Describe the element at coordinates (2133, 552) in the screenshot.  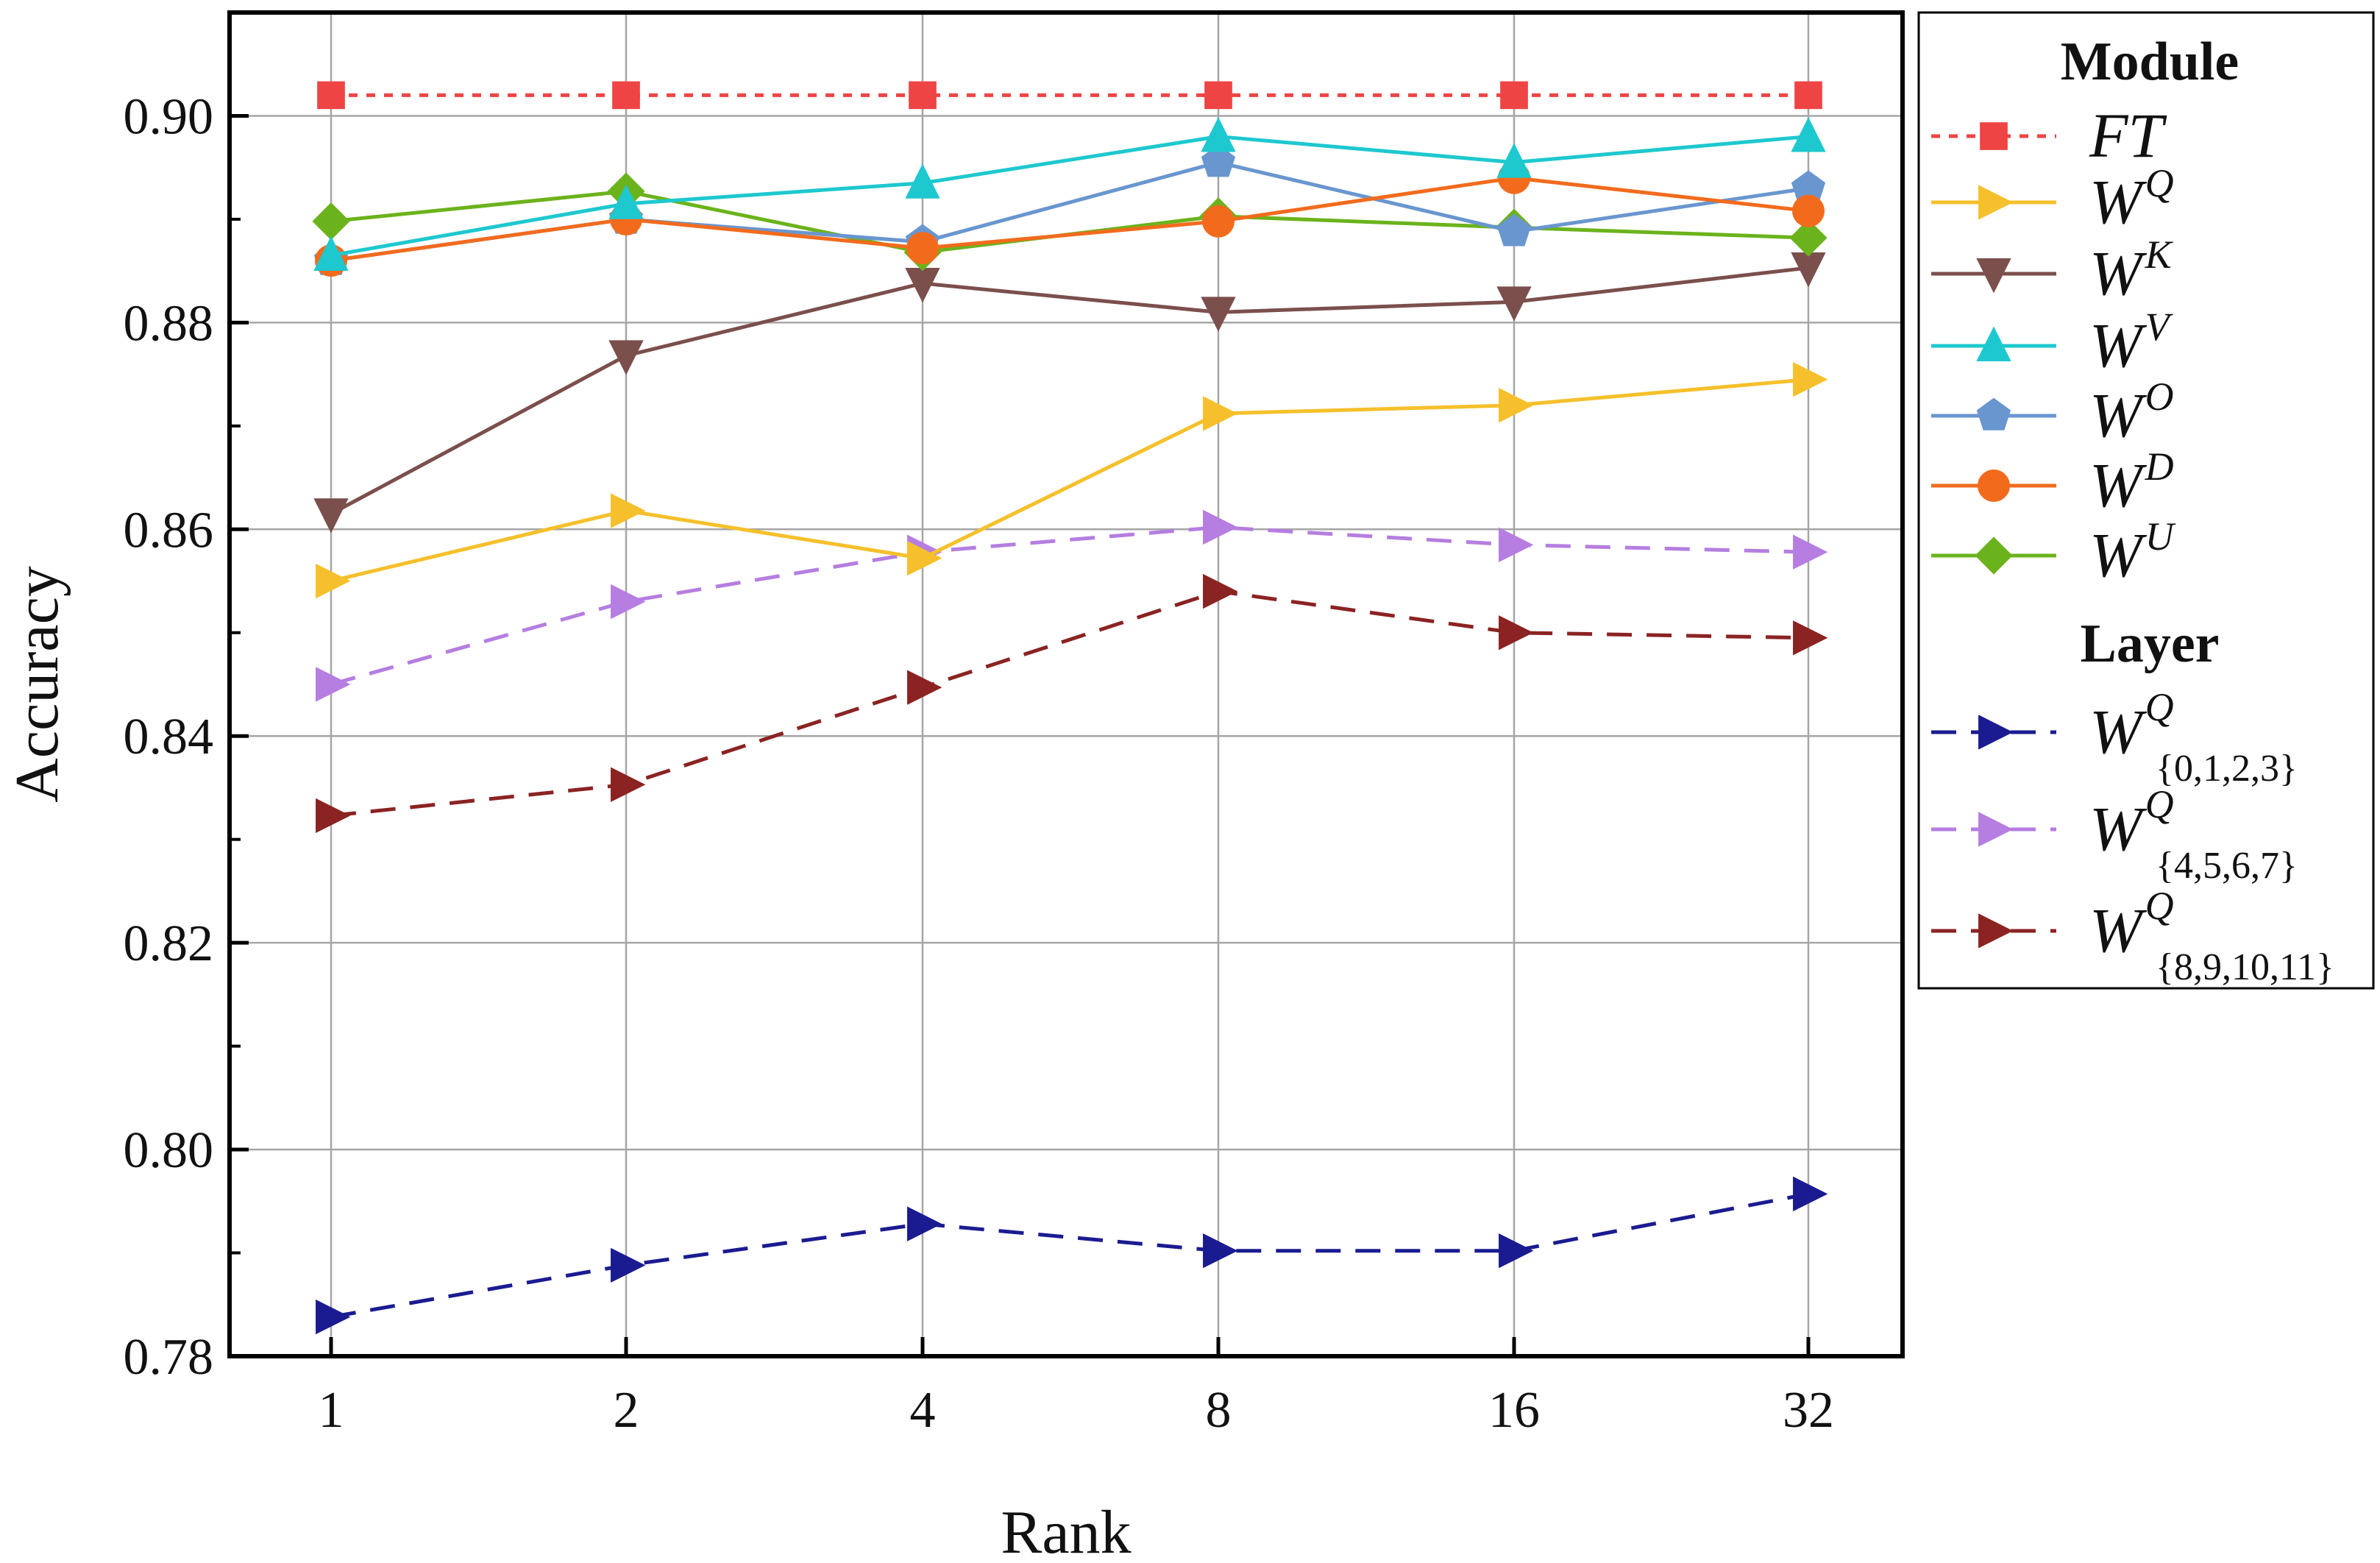
I see `legend-label: WU` at that location.